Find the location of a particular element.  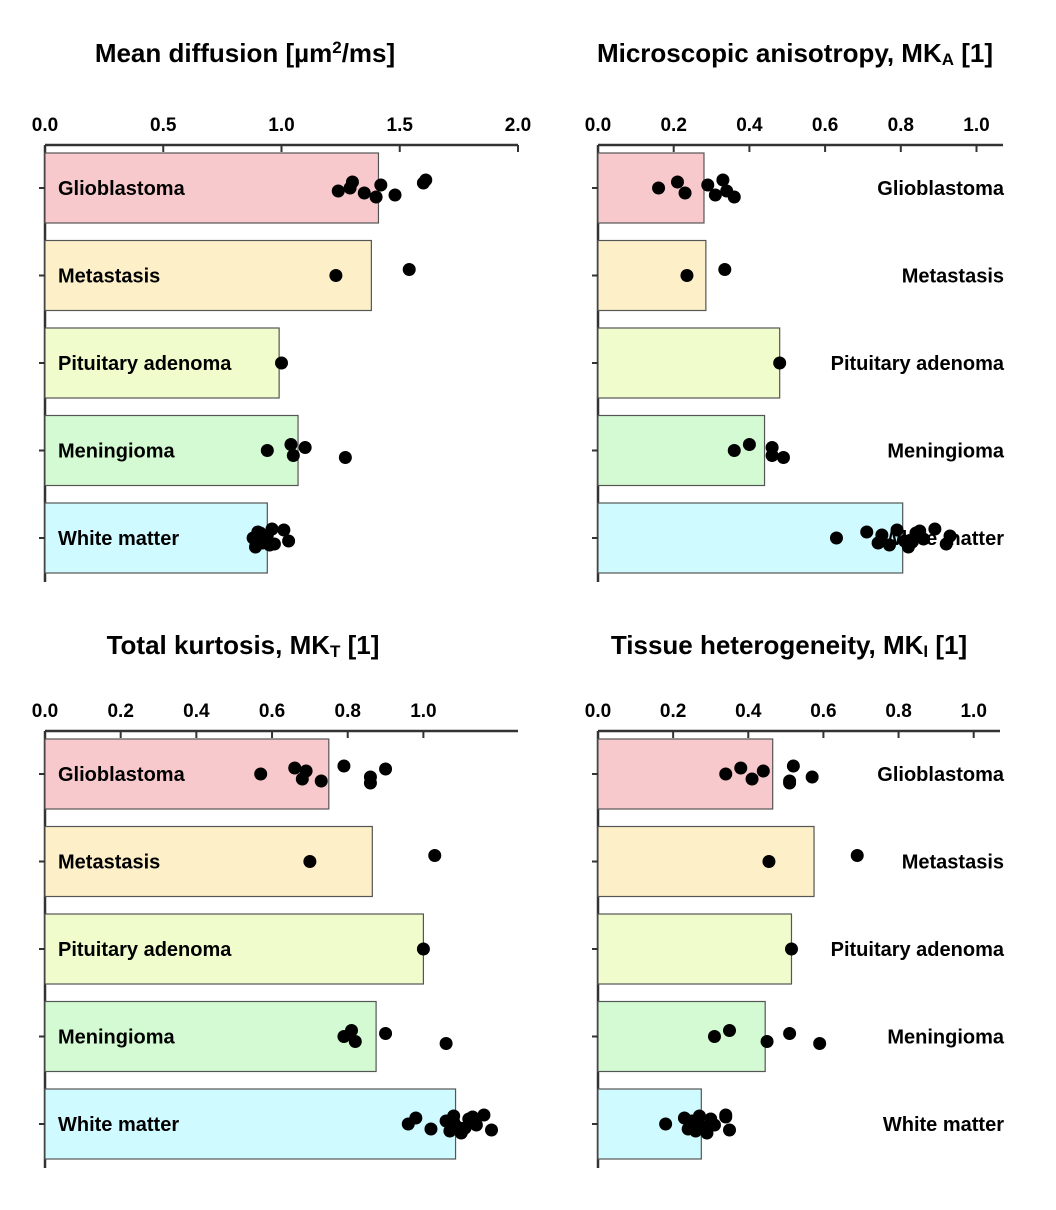

total-kurtosis-title: Total kurtosis, MKT [1] is located at coordinates (243, 645).